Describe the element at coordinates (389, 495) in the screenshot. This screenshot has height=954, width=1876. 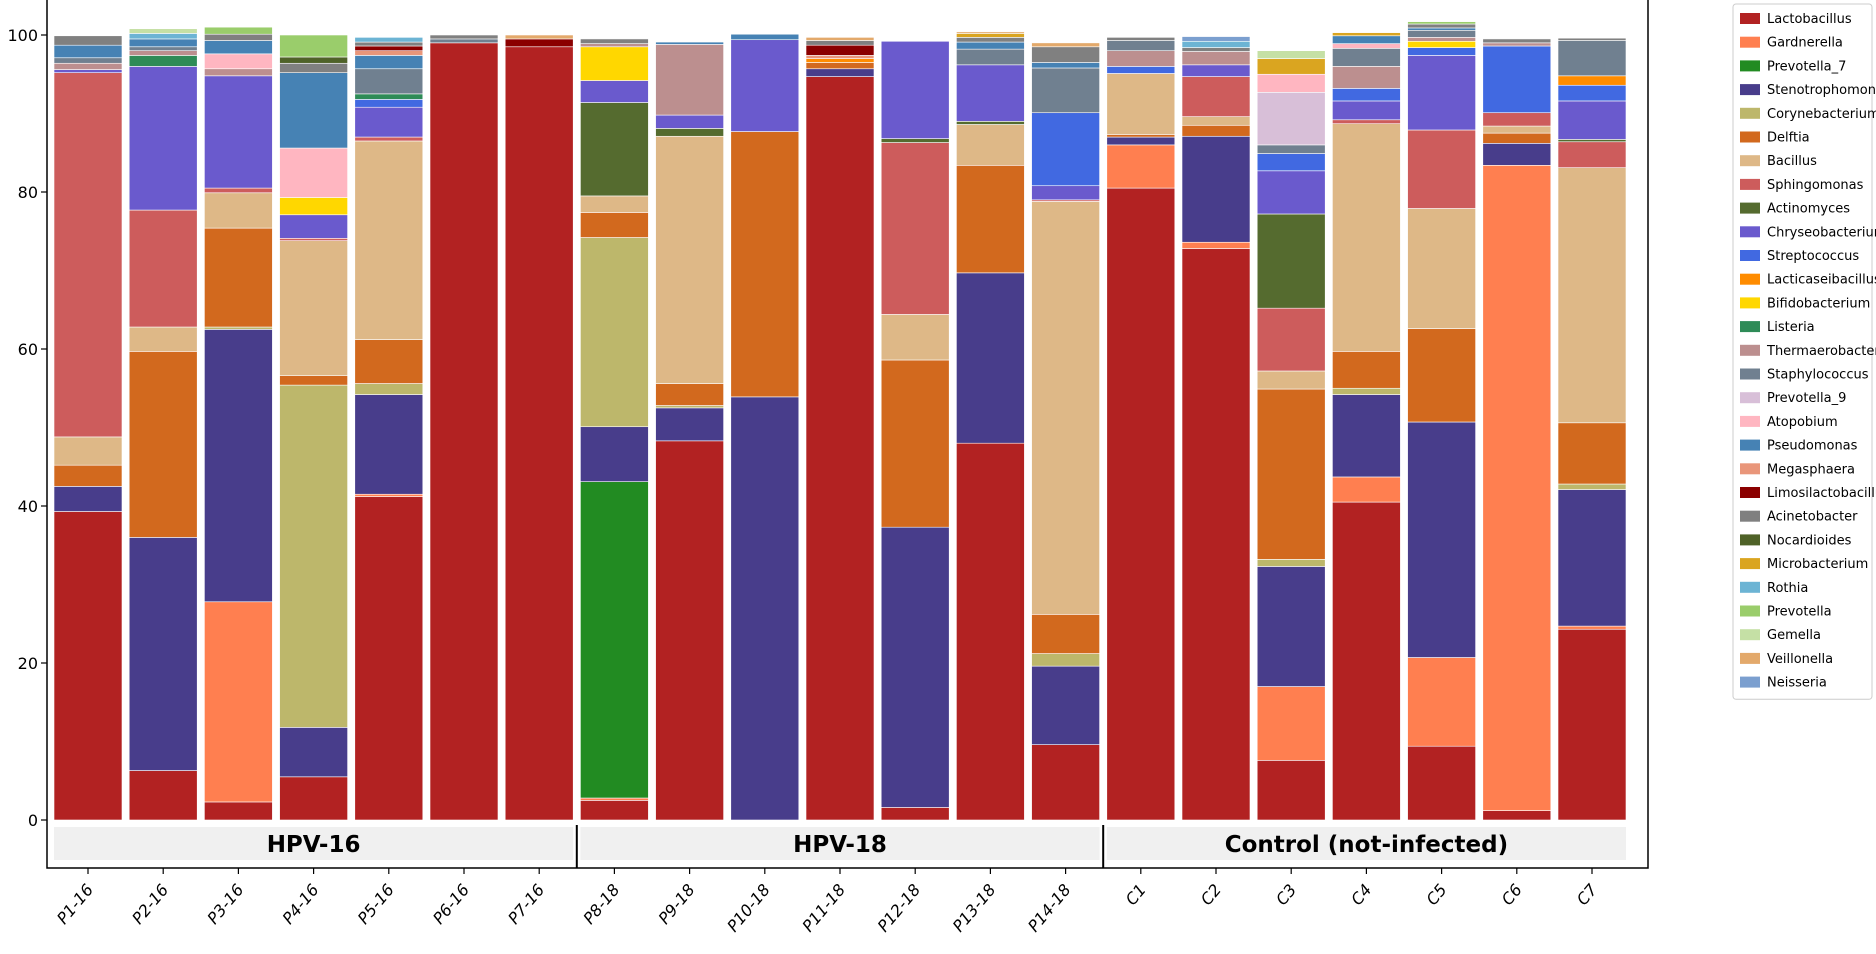
I see `bar-segment: P5-16 – Gardnerella: 0.3` at that location.